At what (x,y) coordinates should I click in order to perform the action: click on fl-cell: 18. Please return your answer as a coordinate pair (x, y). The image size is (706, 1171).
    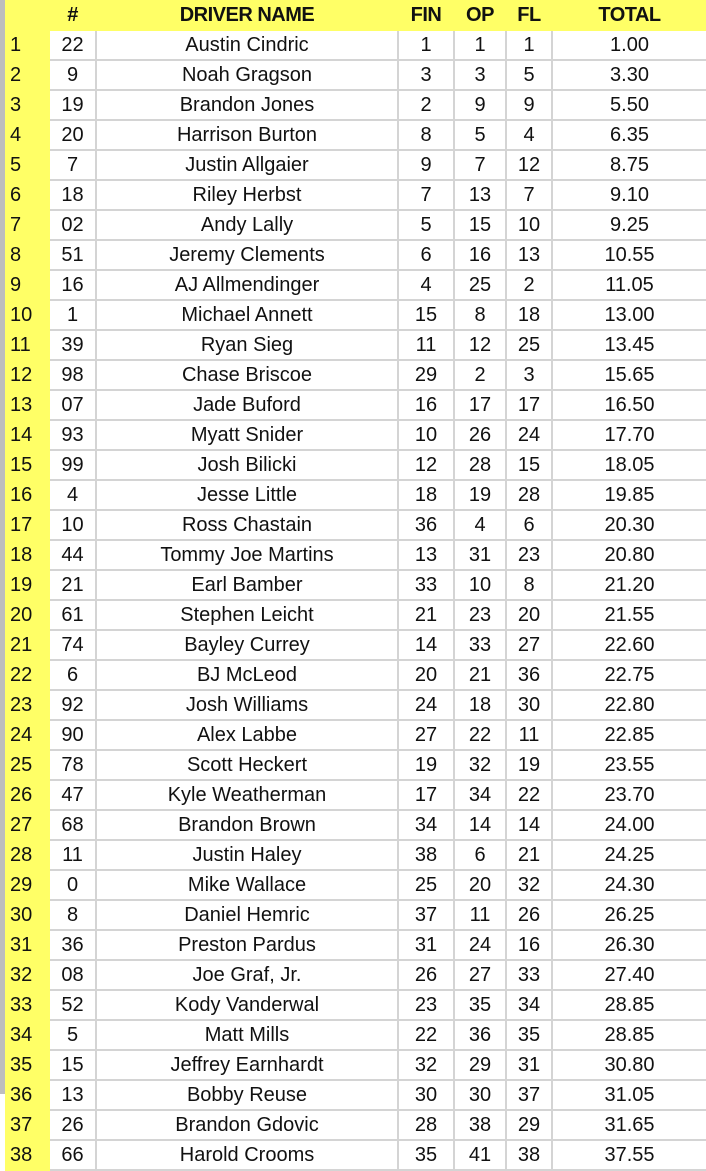
    Looking at the image, I should click on (529, 315).